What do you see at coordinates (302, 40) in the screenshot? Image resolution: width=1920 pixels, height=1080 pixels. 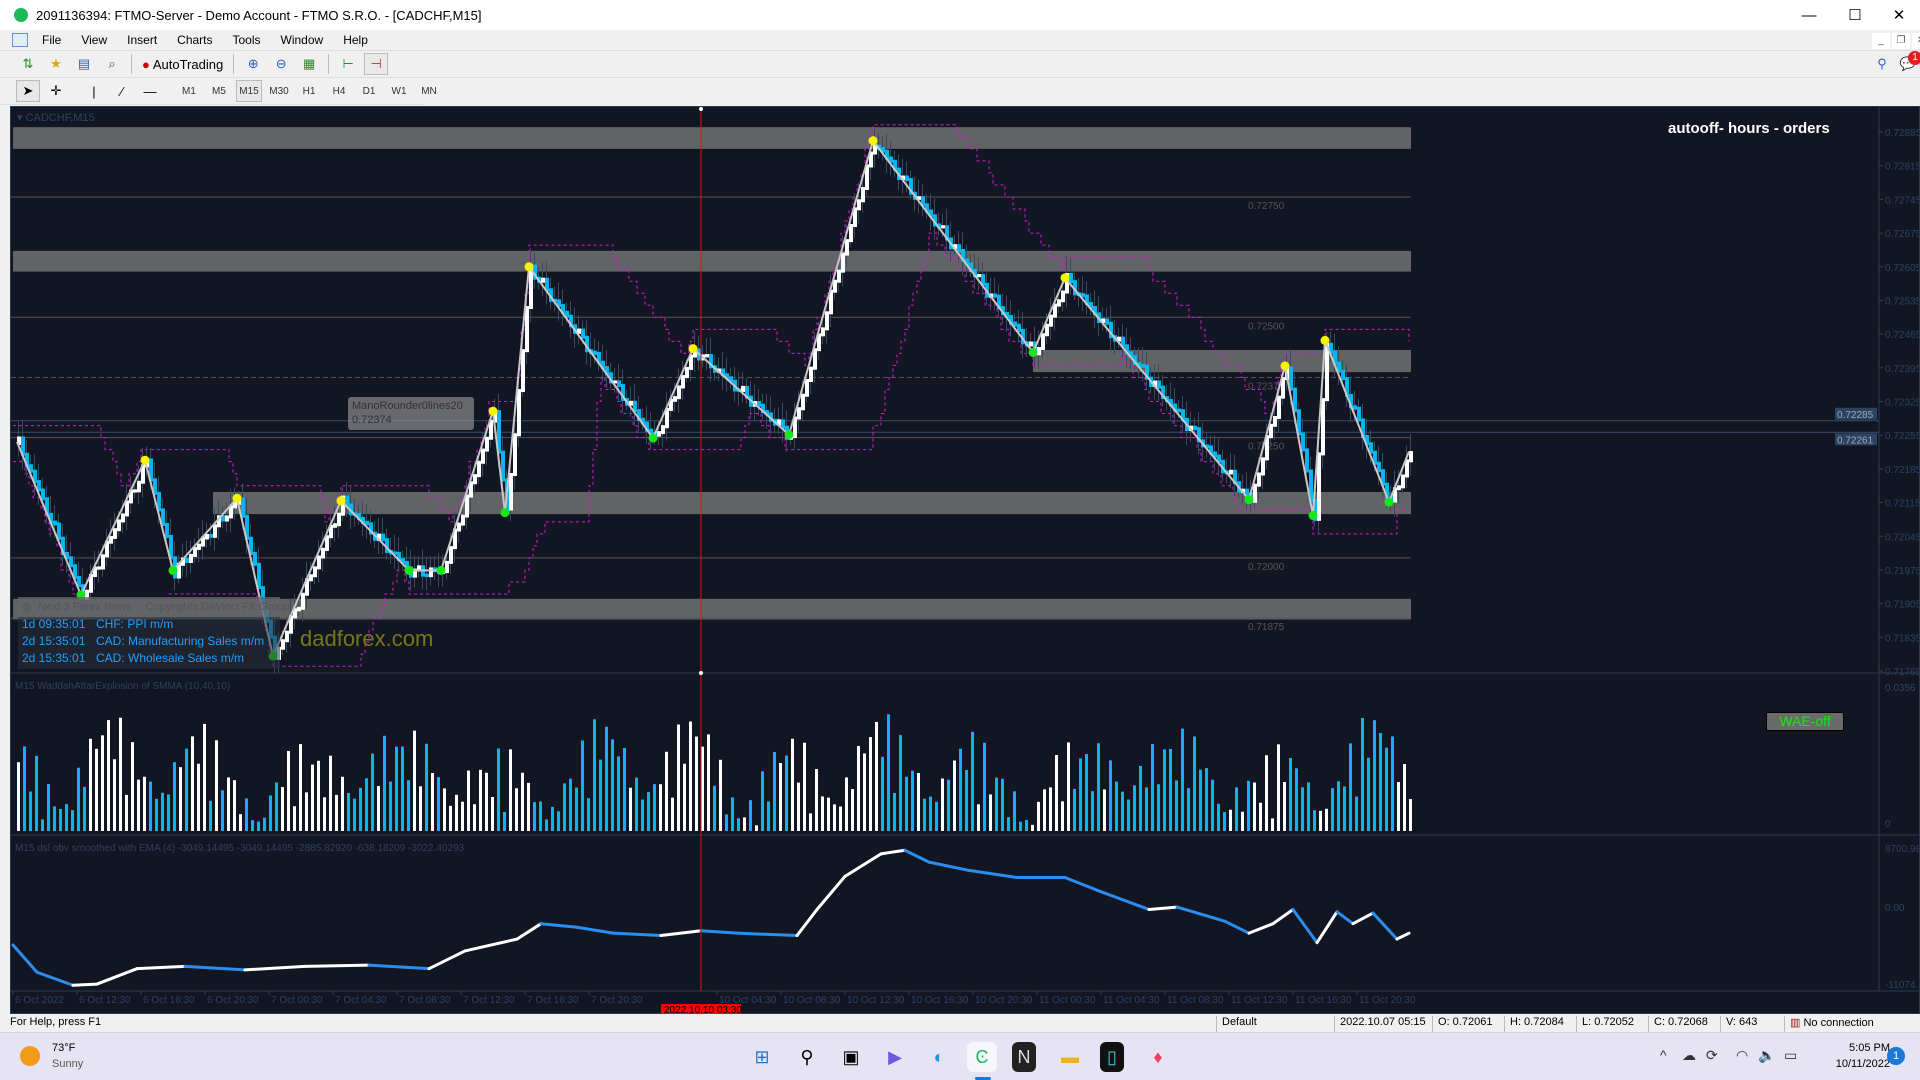 I see `menu-window: Window` at bounding box center [302, 40].